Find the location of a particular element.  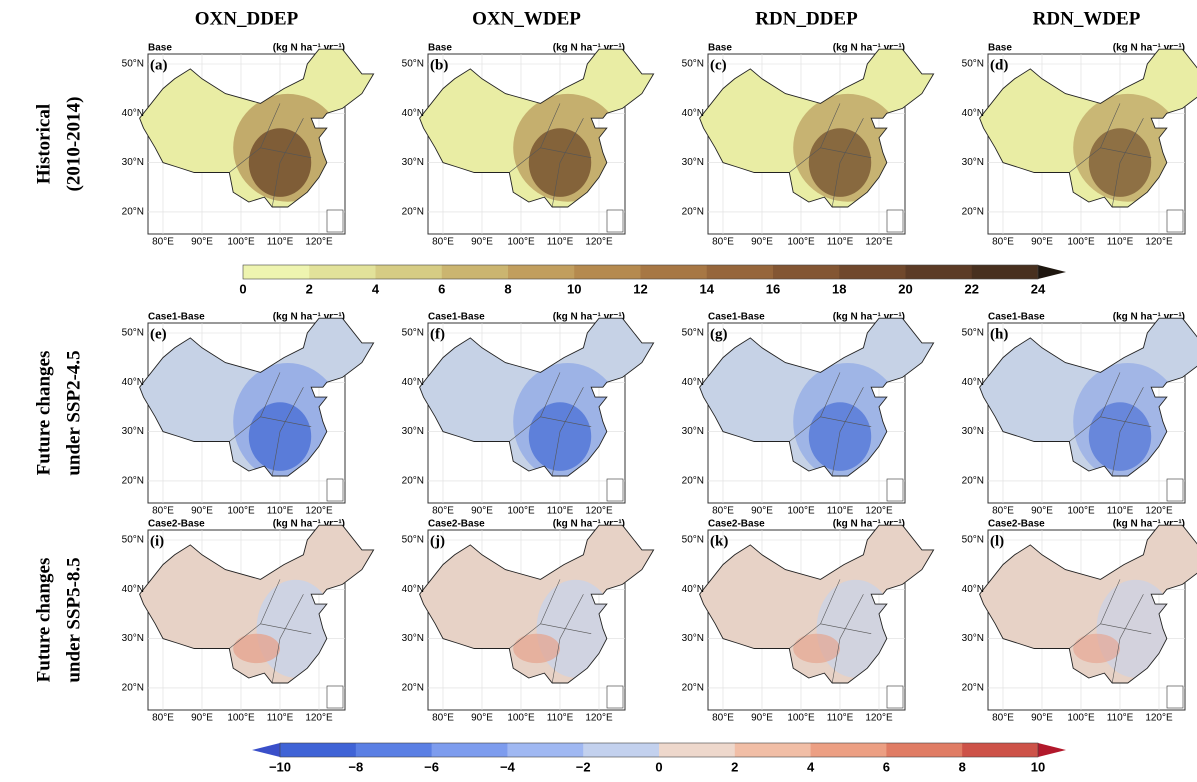

row-label: Future changes is located at coordinates (43, 620).